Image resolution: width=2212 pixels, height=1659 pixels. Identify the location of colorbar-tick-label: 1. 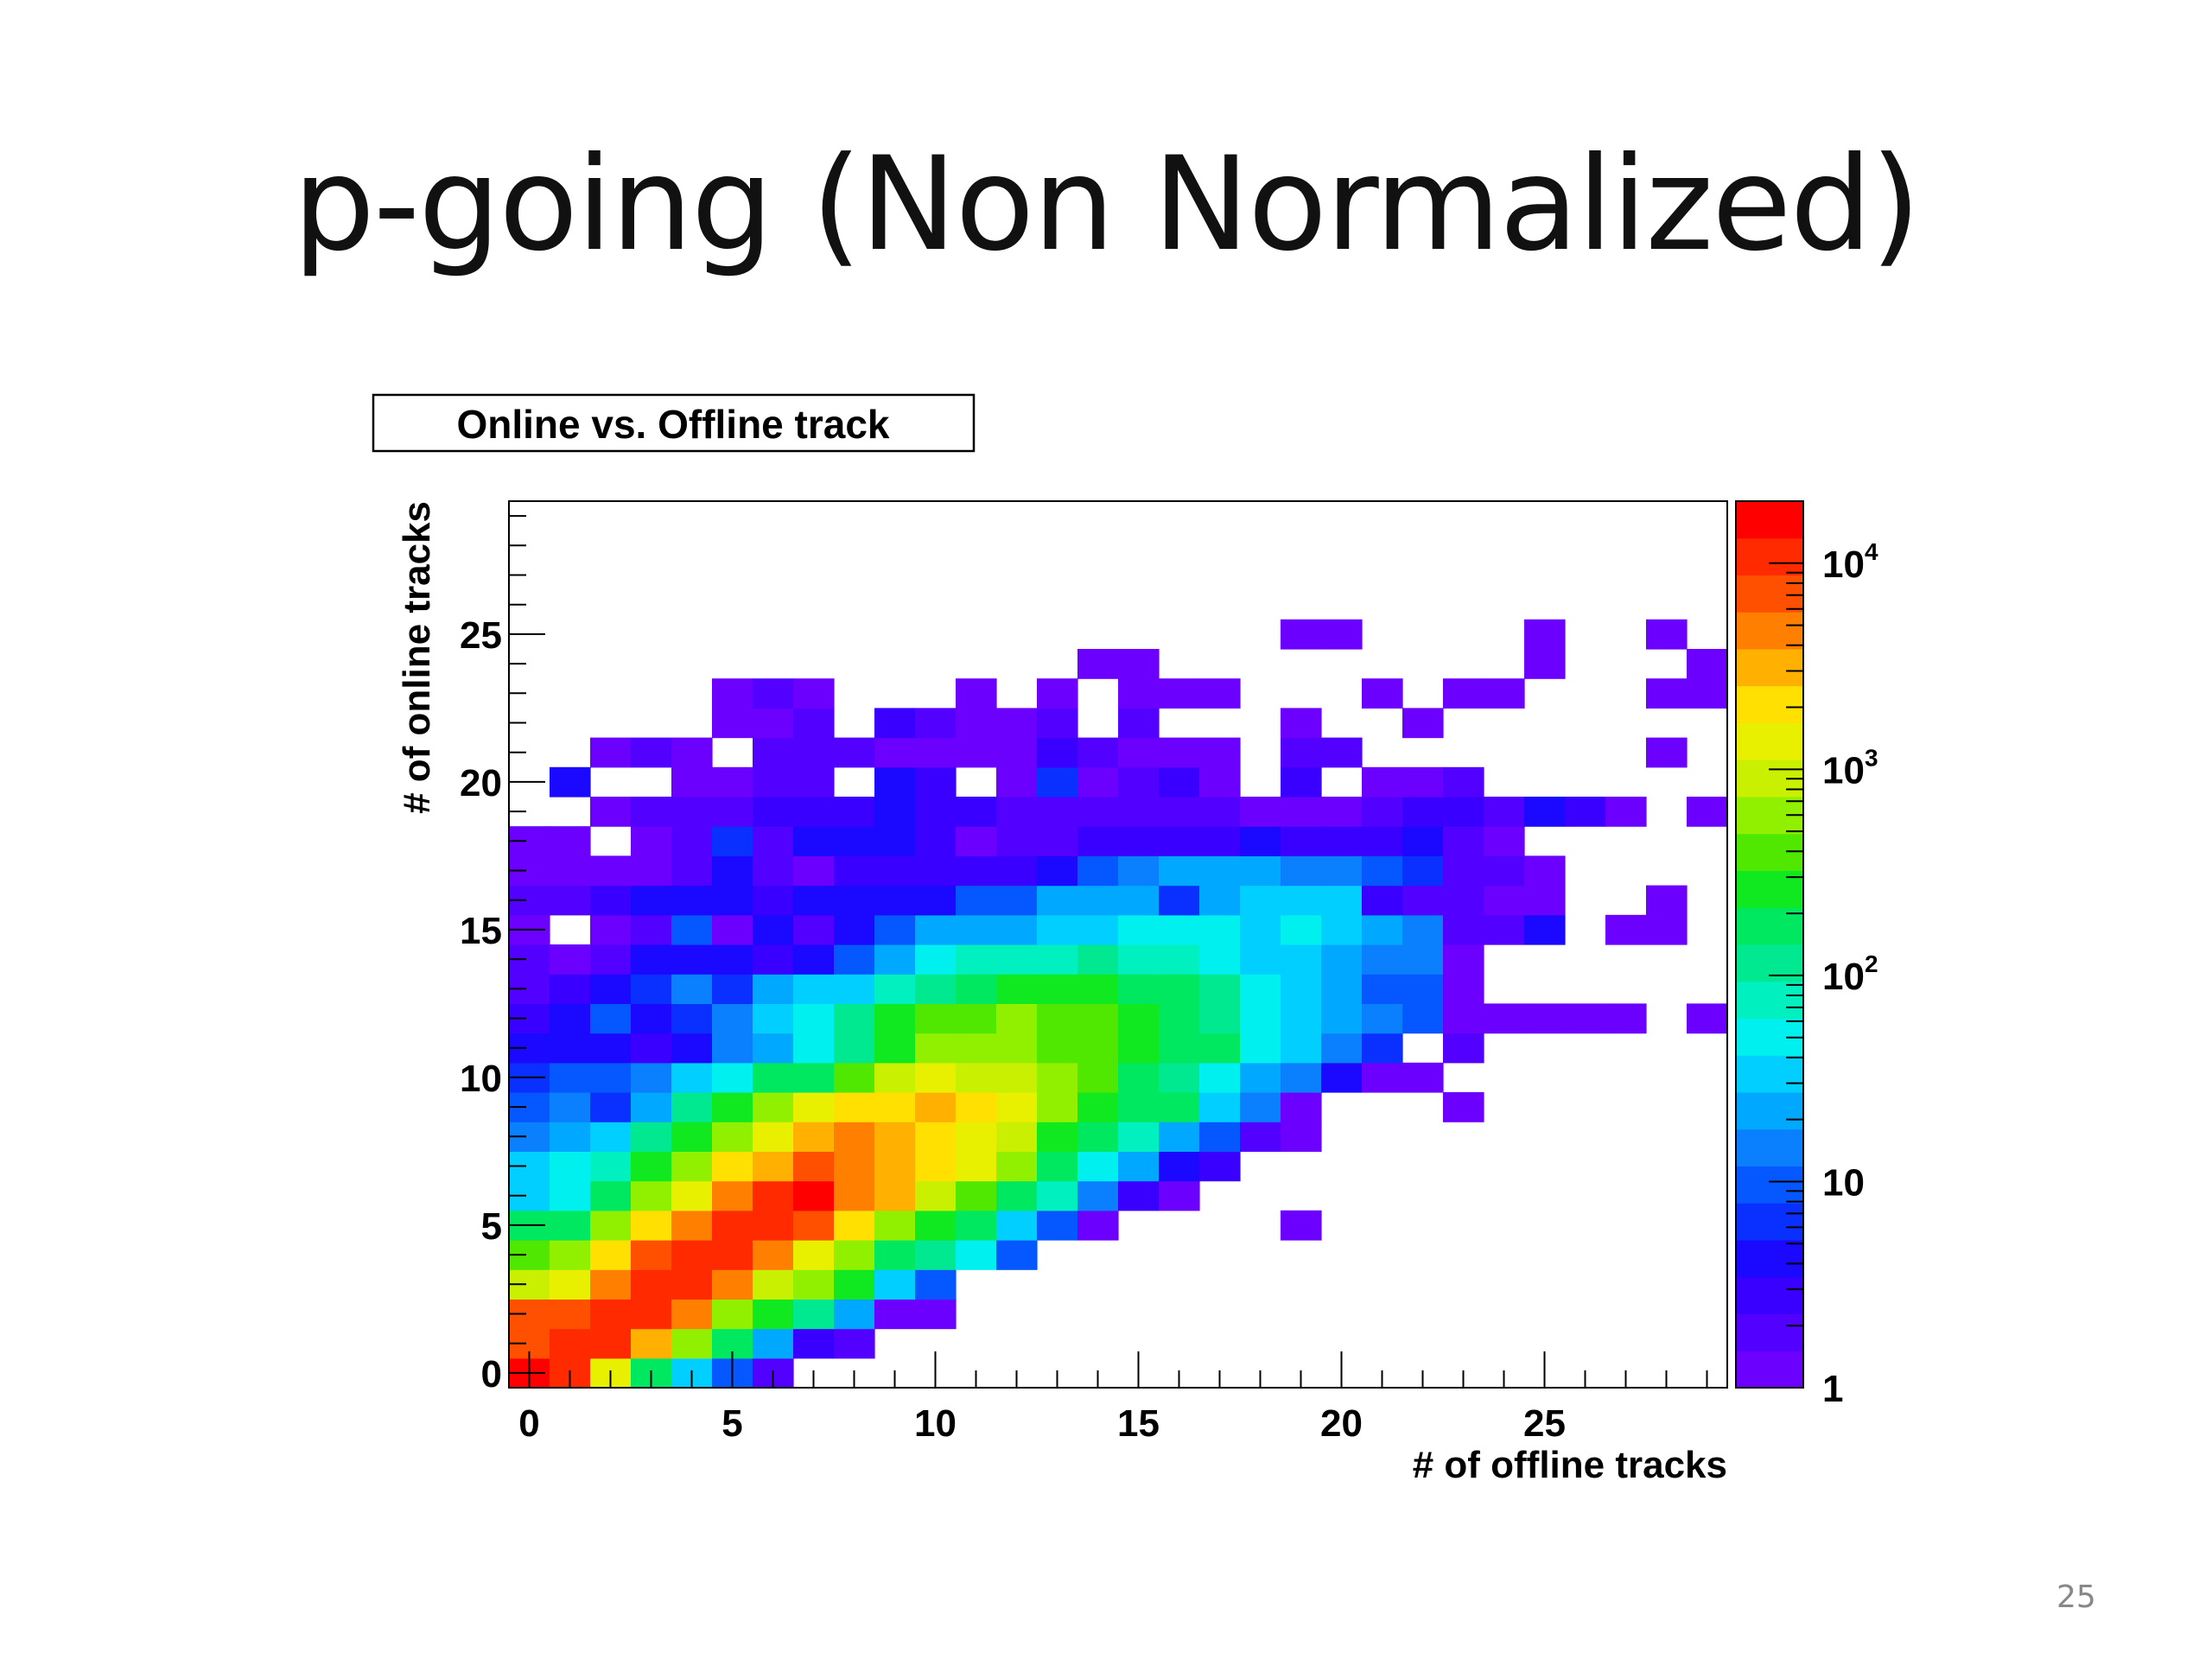
(1832, 1389).